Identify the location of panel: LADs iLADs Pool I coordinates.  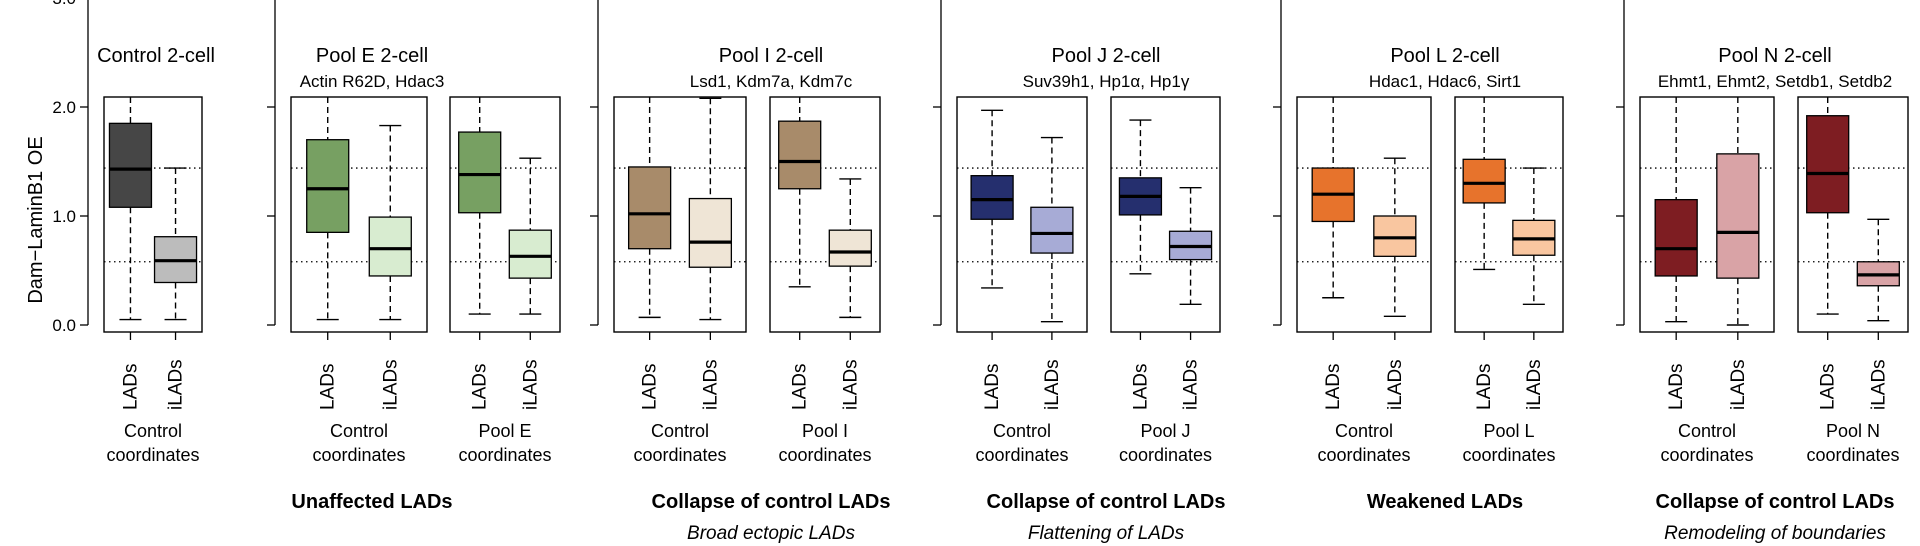
(825, 280).